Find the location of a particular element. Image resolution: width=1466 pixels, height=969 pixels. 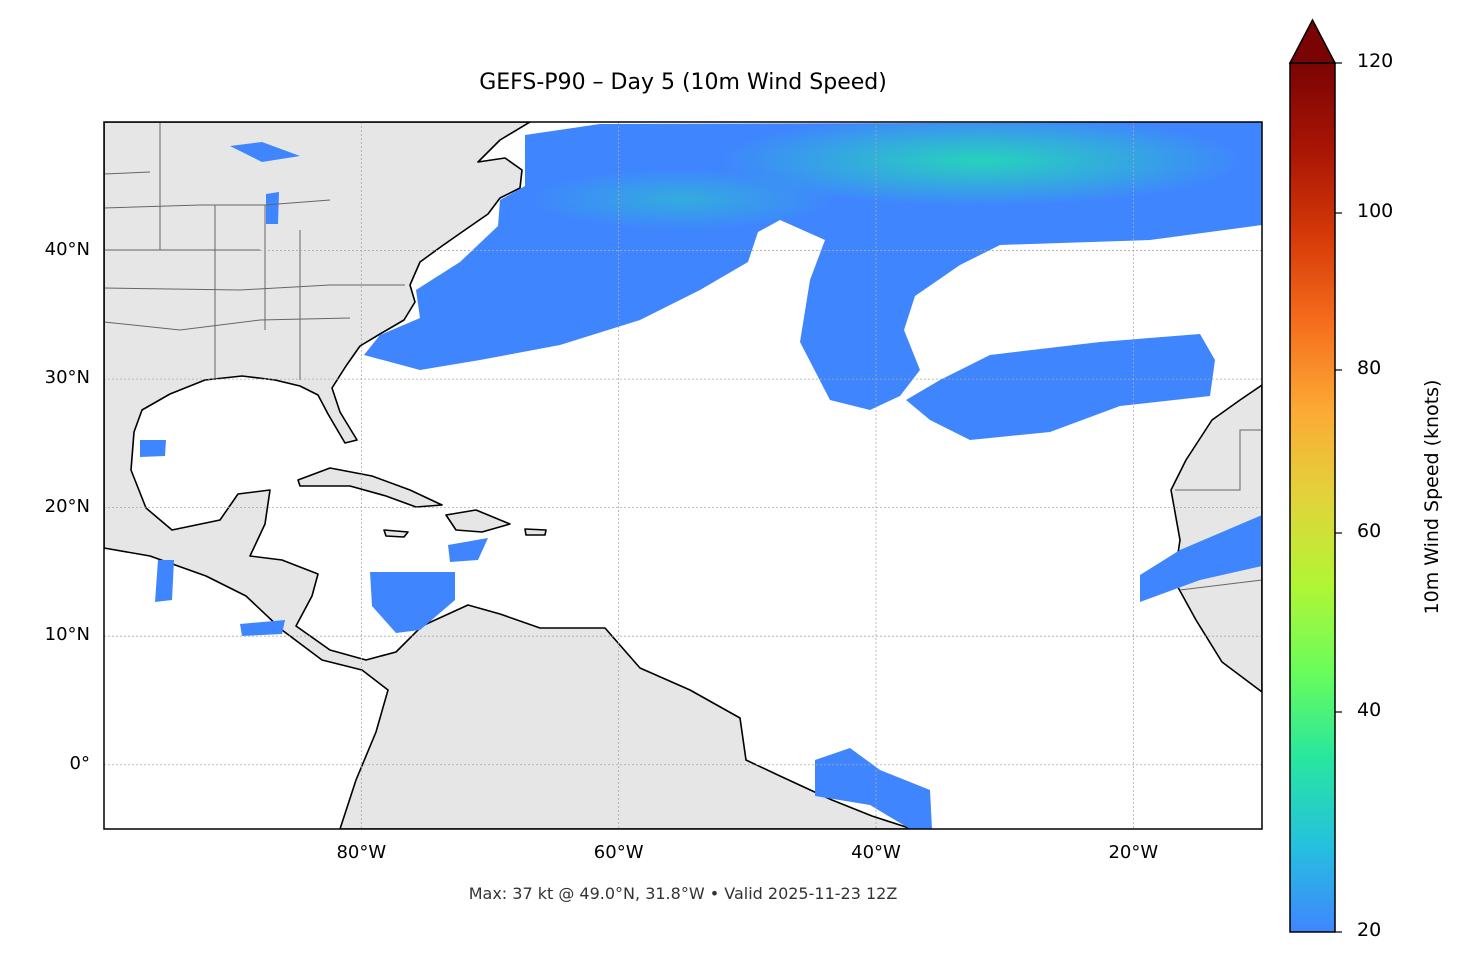

land-puerto-rico is located at coordinates (535, 532).